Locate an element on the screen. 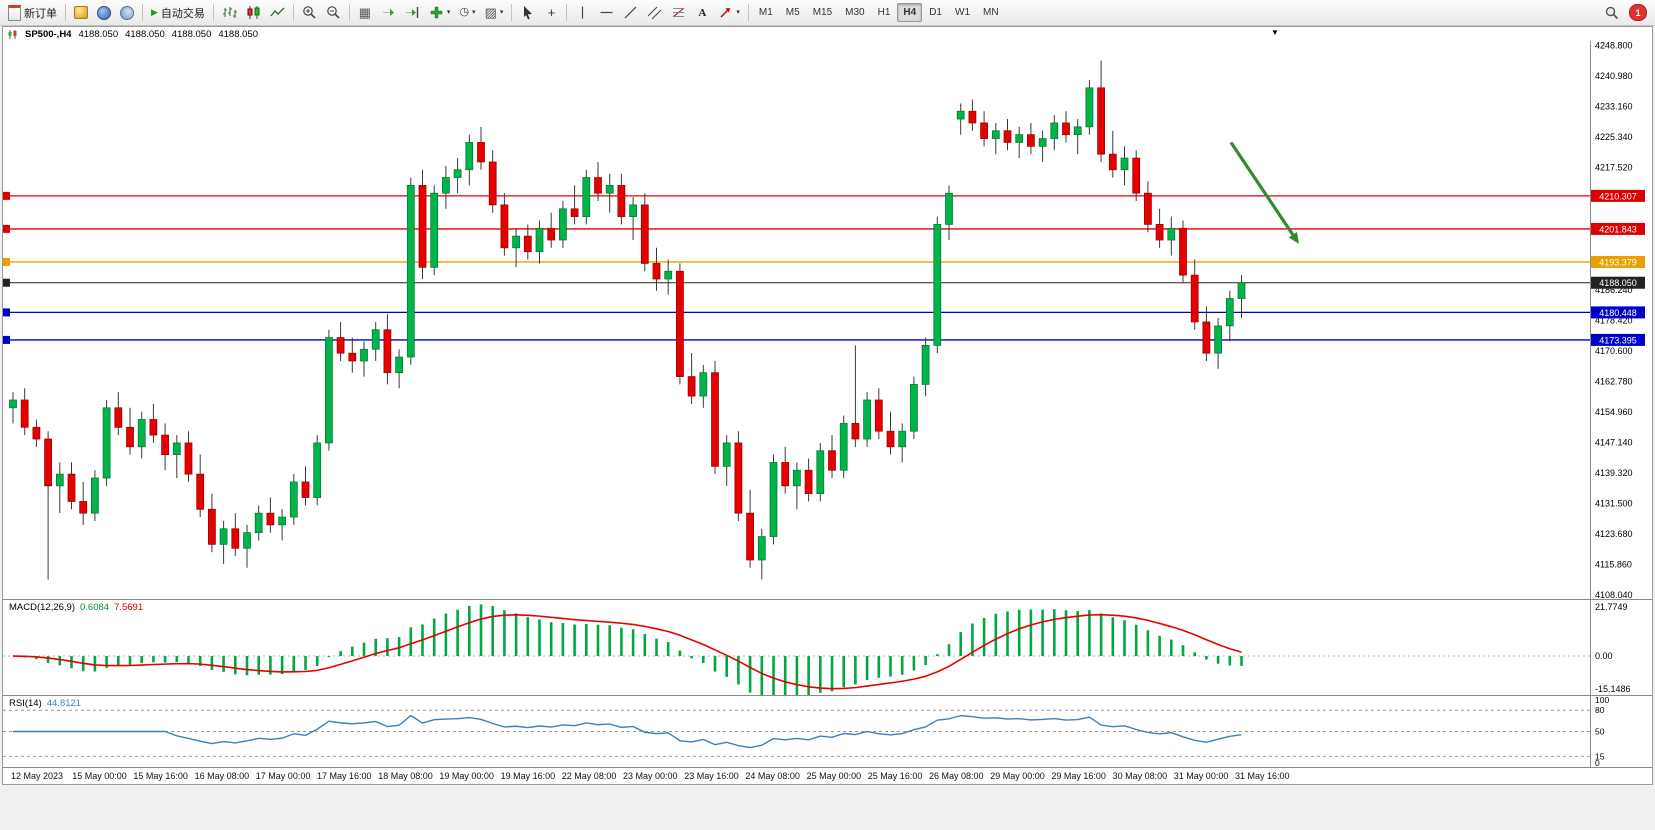 This screenshot has width=1655, height=830. zoom-in-button is located at coordinates (309, 12).